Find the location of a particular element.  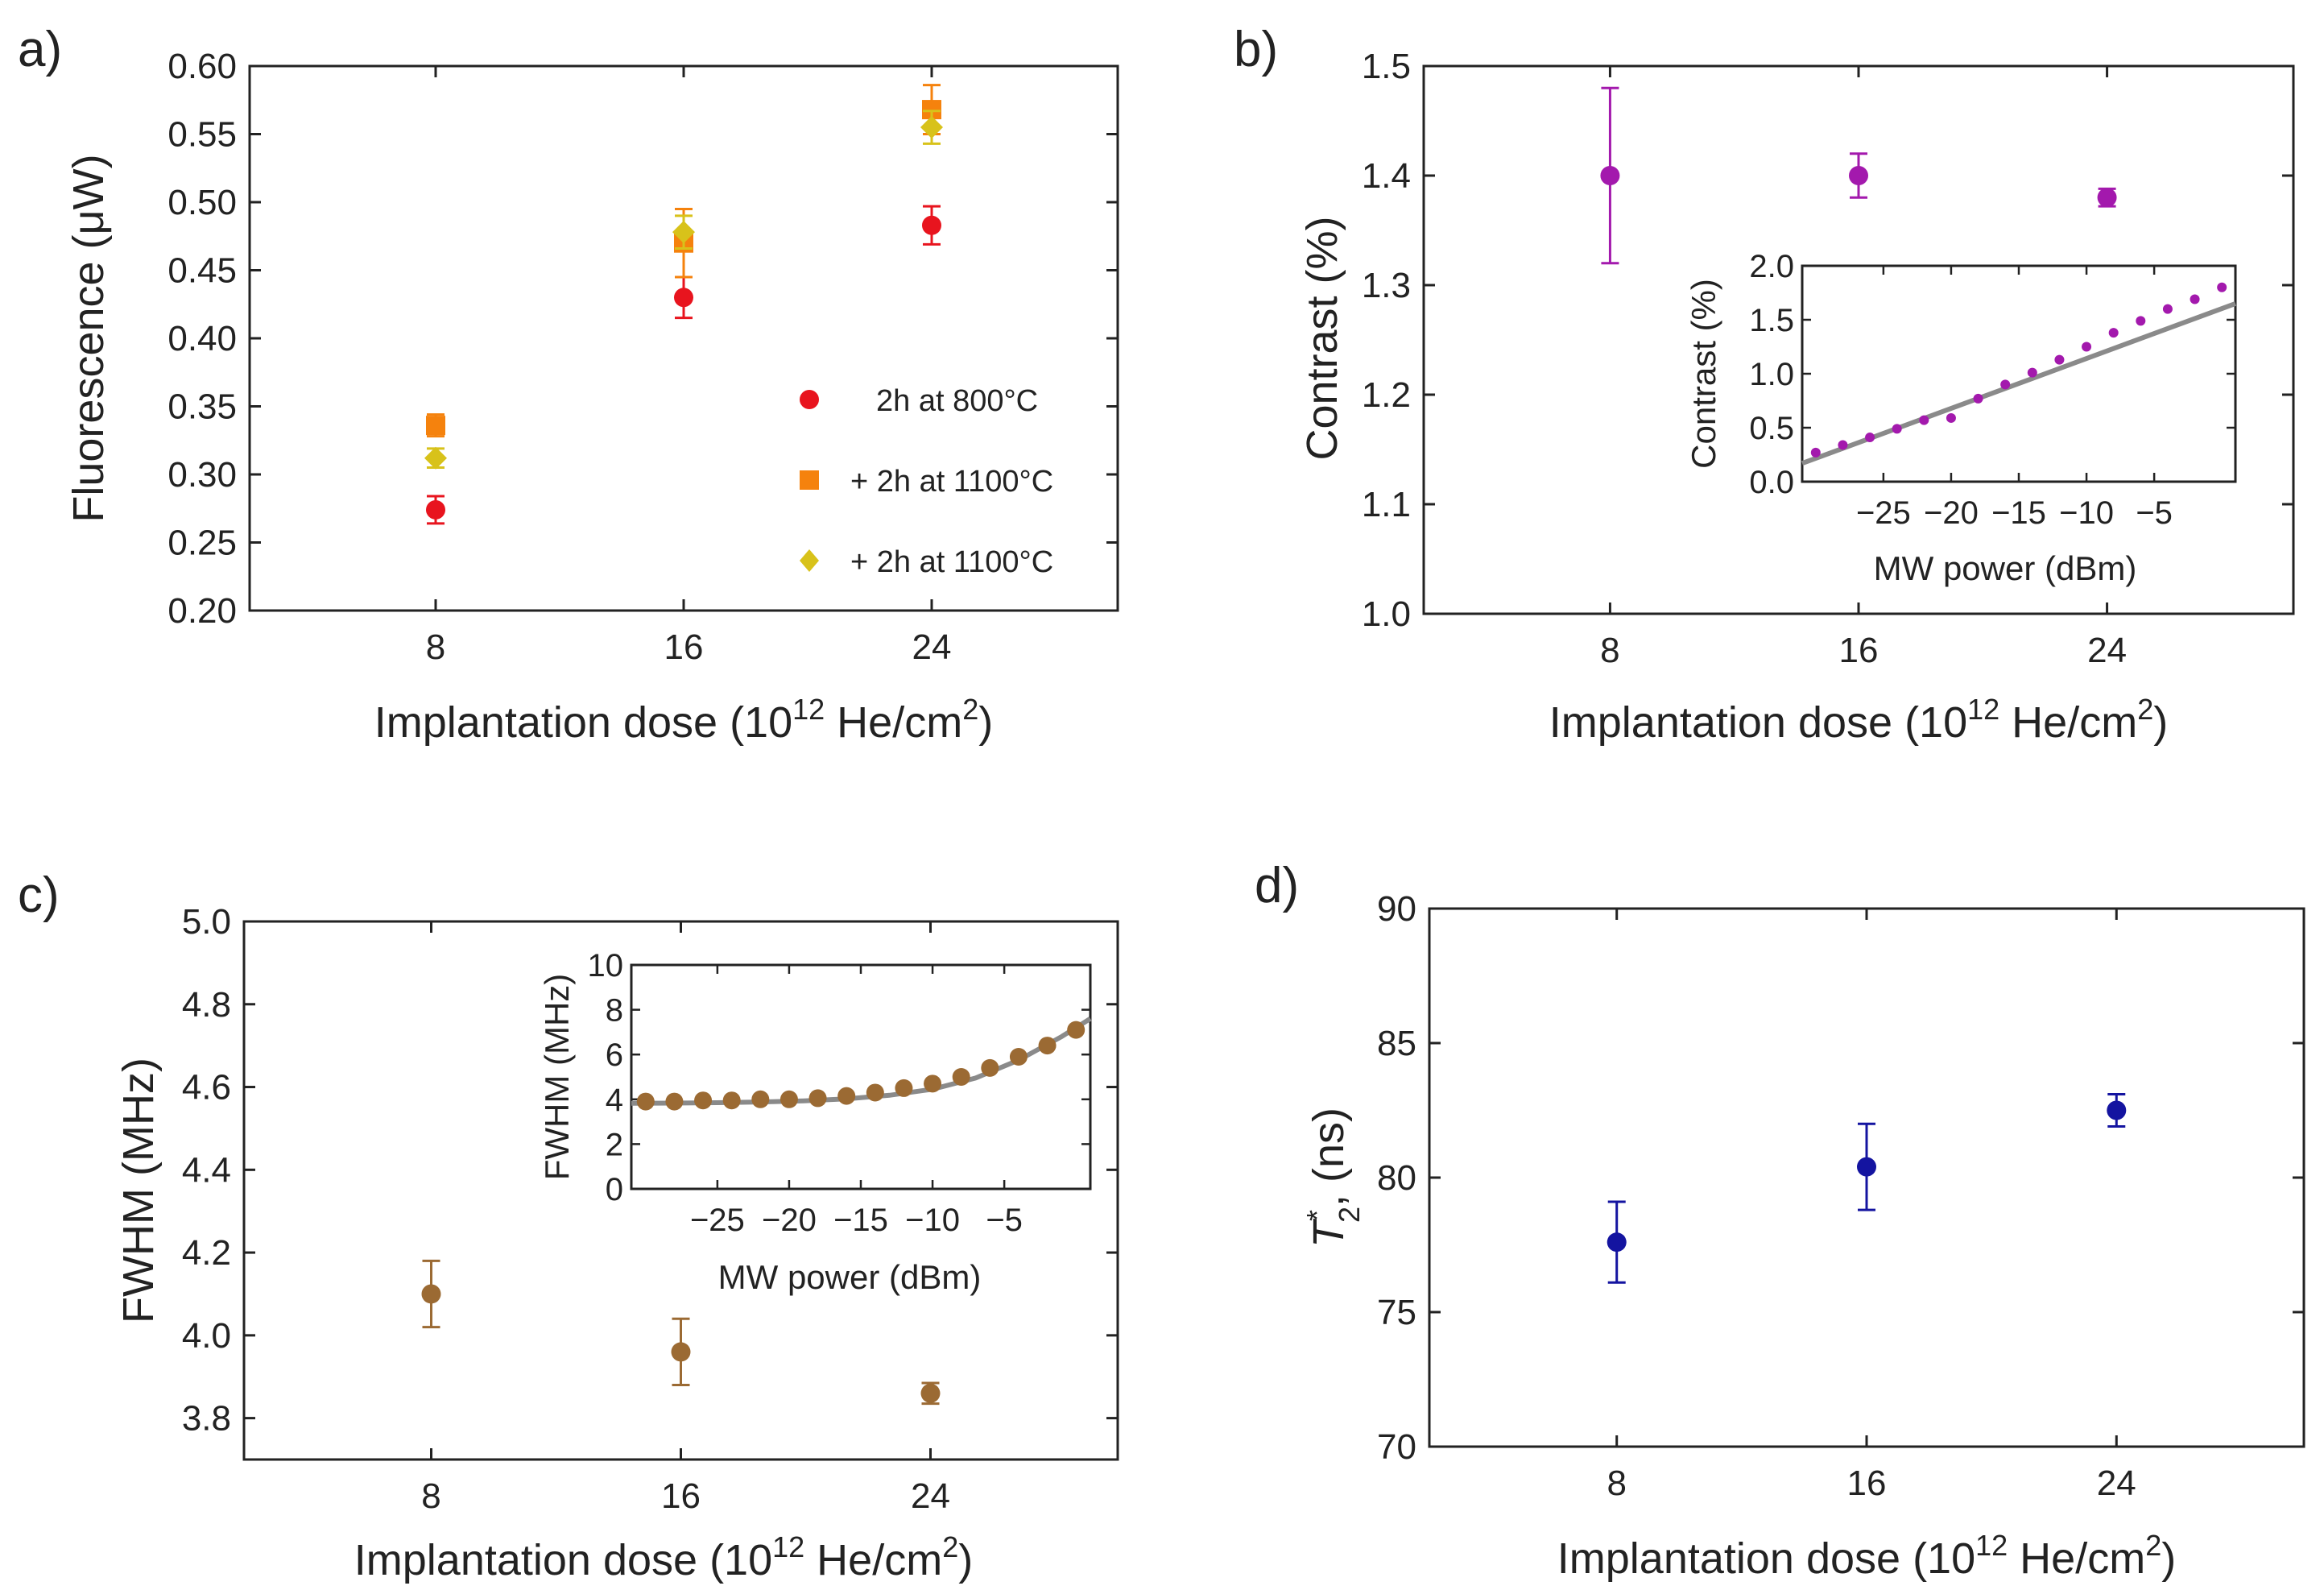

y-tick-label: 4.6 is located at coordinates (206, 1088).